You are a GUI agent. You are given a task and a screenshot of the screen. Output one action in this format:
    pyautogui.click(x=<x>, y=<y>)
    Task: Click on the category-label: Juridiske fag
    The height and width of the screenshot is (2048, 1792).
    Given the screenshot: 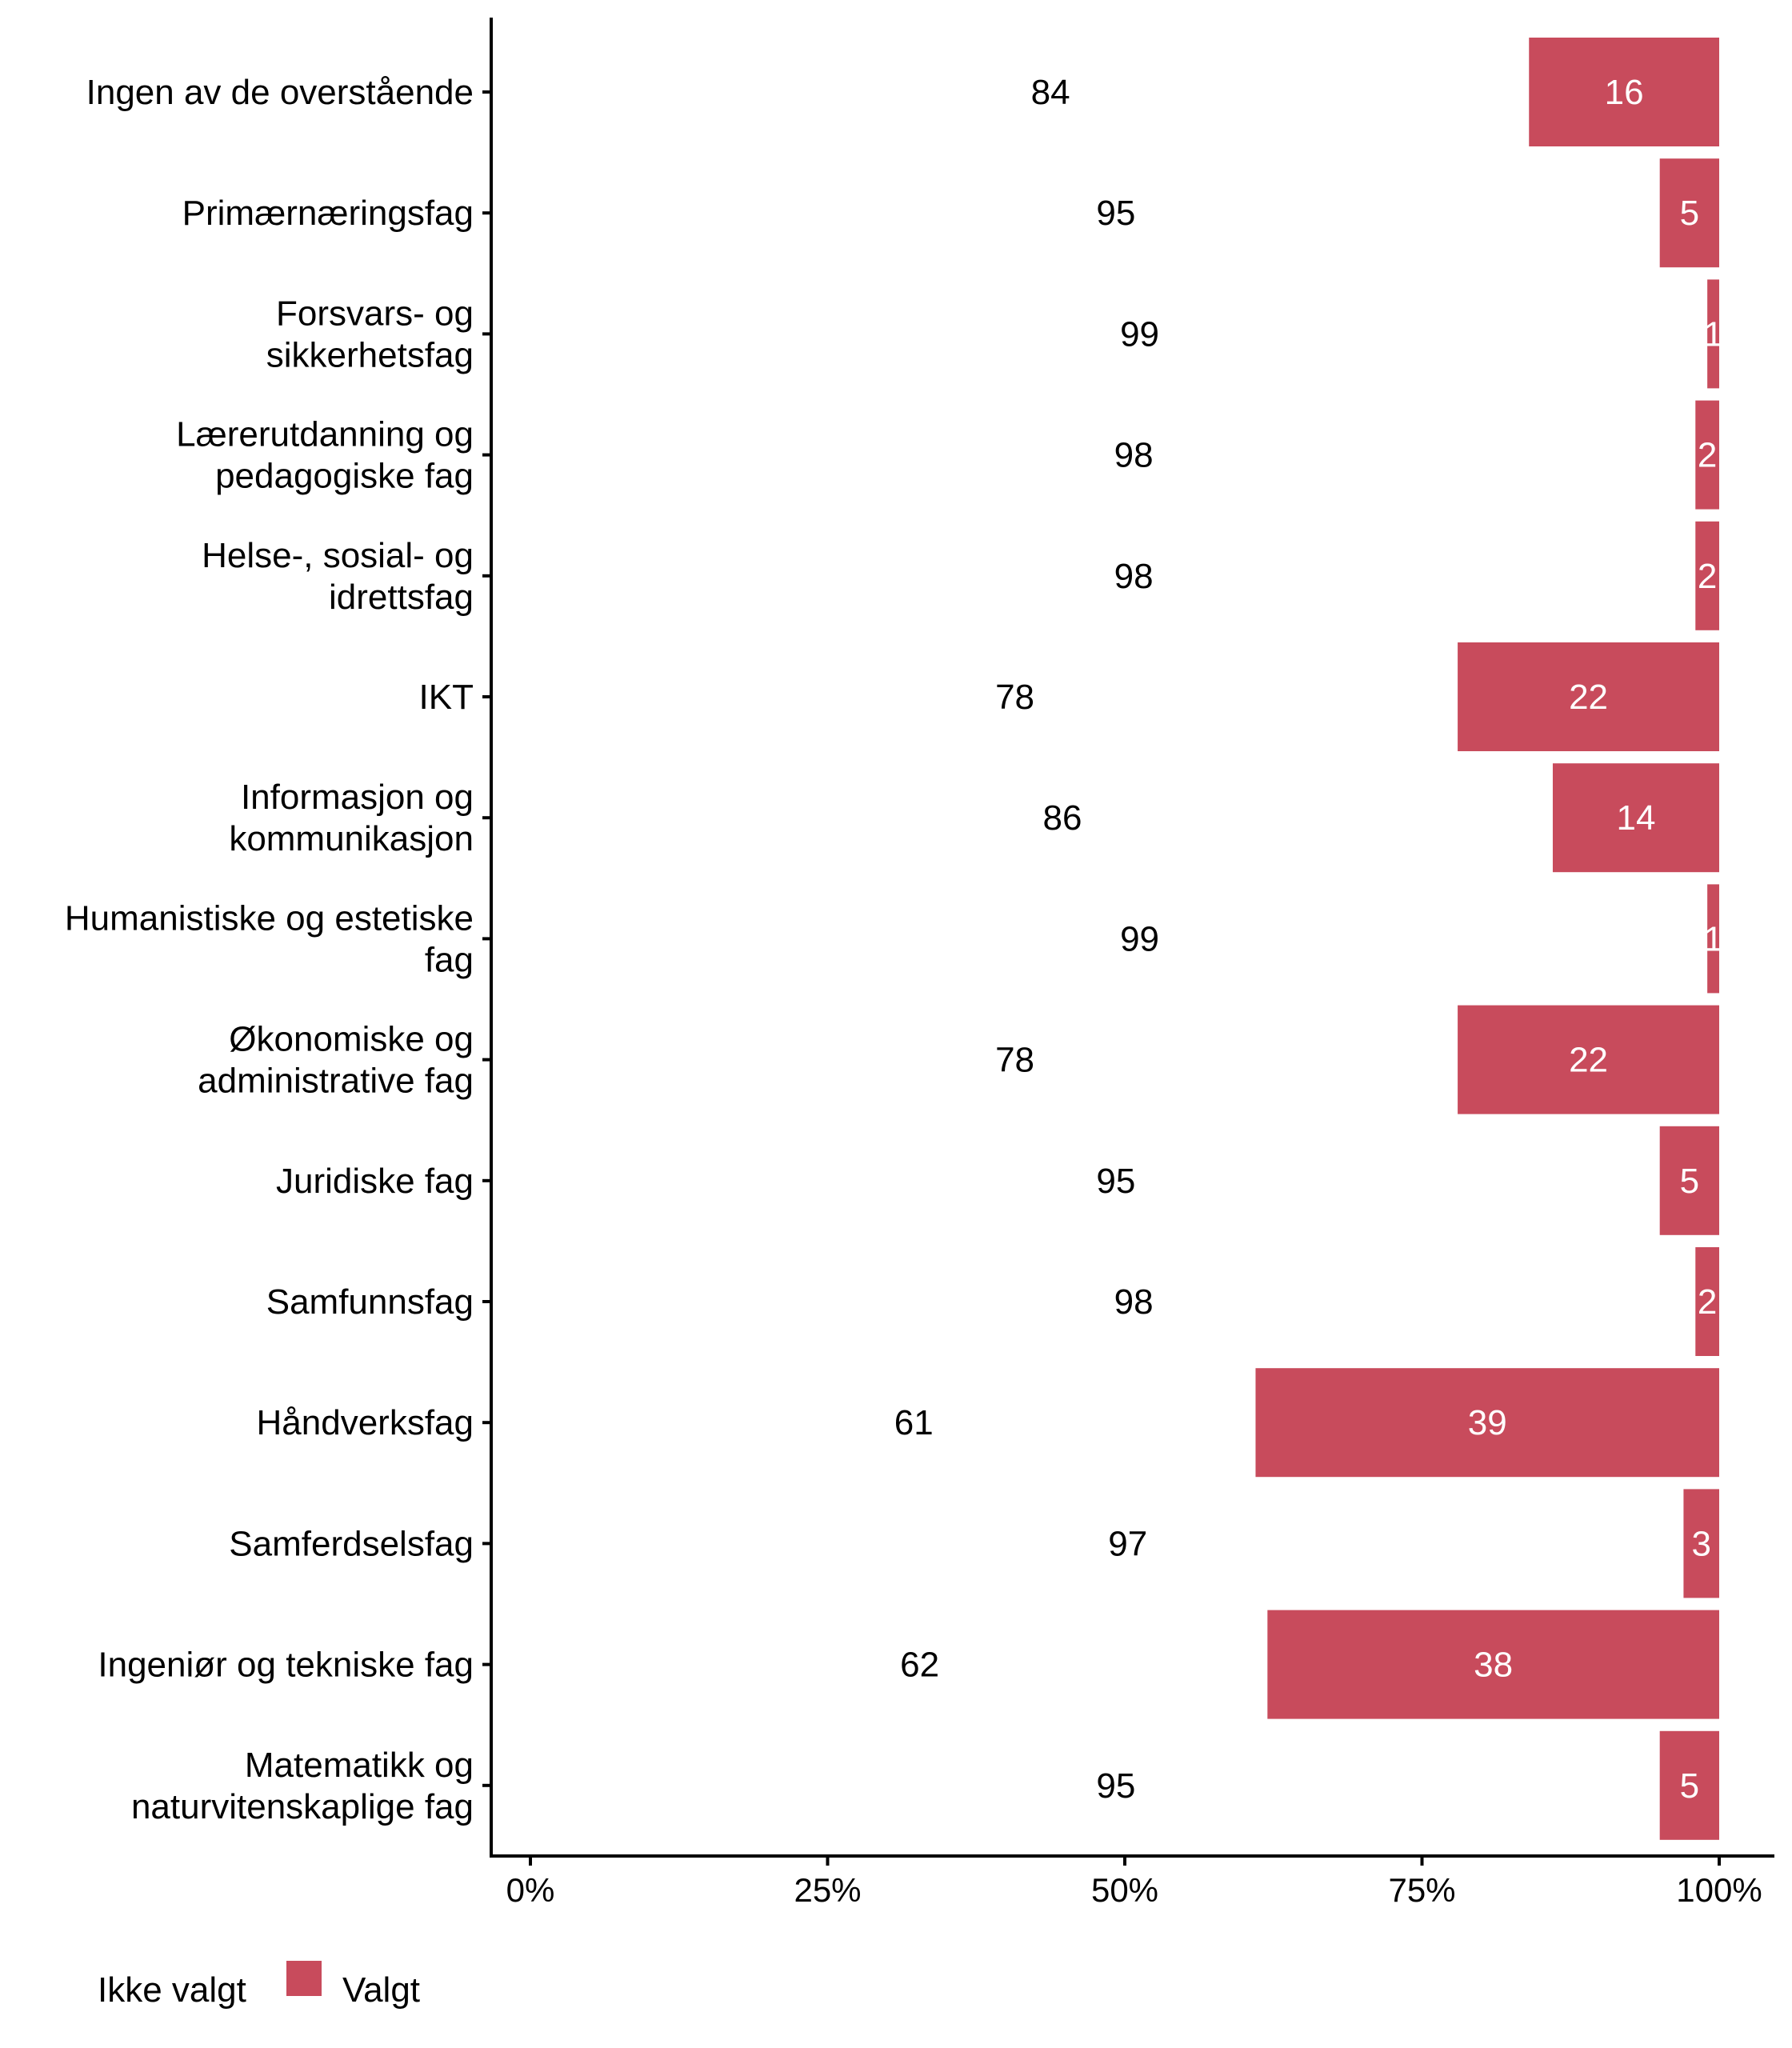 What is the action you would take?
    pyautogui.click(x=375, y=1181)
    